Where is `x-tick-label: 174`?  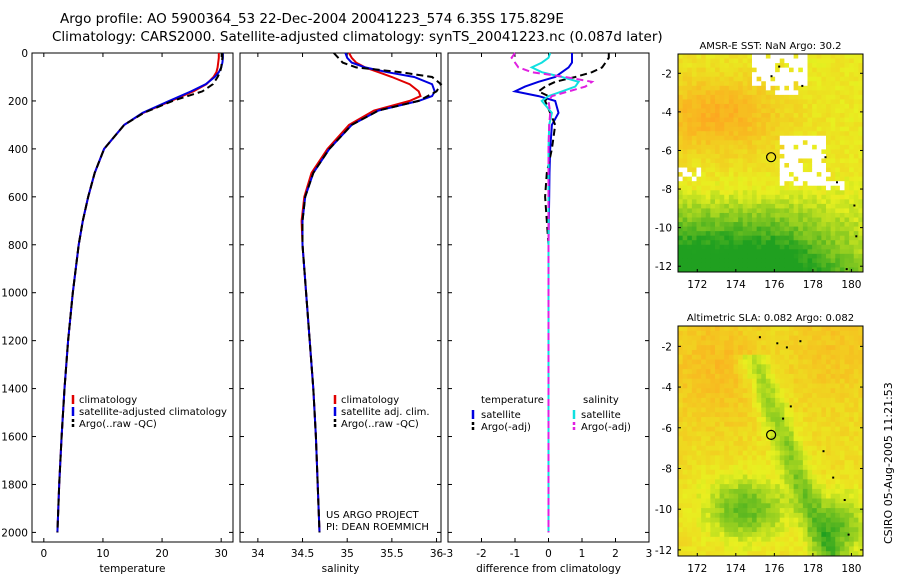 x-tick-label: 174 is located at coordinates (736, 285).